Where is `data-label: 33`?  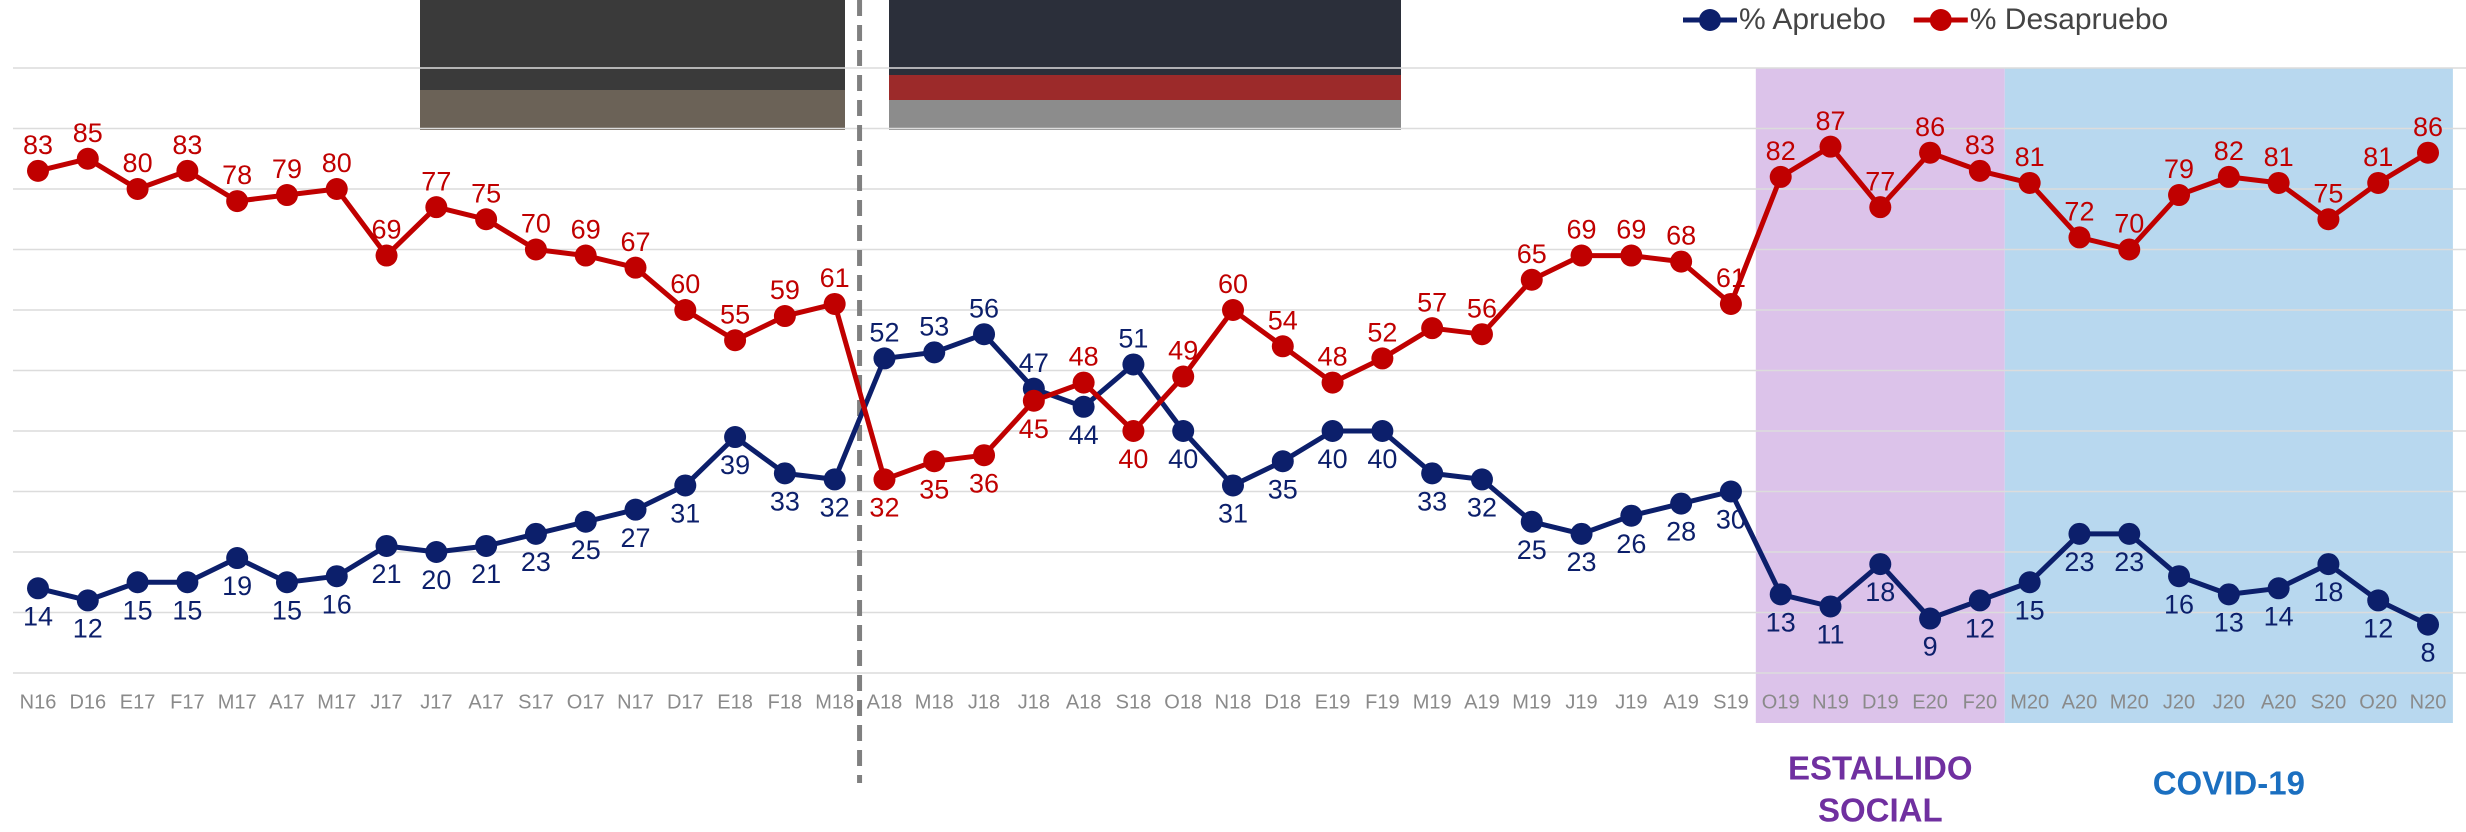 data-label: 33 is located at coordinates (1432, 501).